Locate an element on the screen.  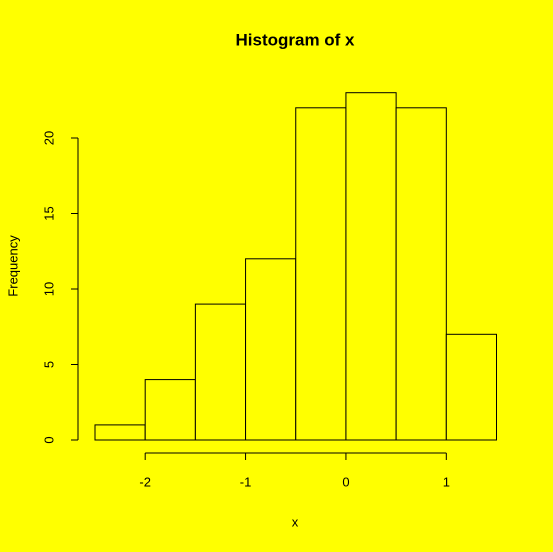
x-tick-label: 0 is located at coordinates (345, 481).